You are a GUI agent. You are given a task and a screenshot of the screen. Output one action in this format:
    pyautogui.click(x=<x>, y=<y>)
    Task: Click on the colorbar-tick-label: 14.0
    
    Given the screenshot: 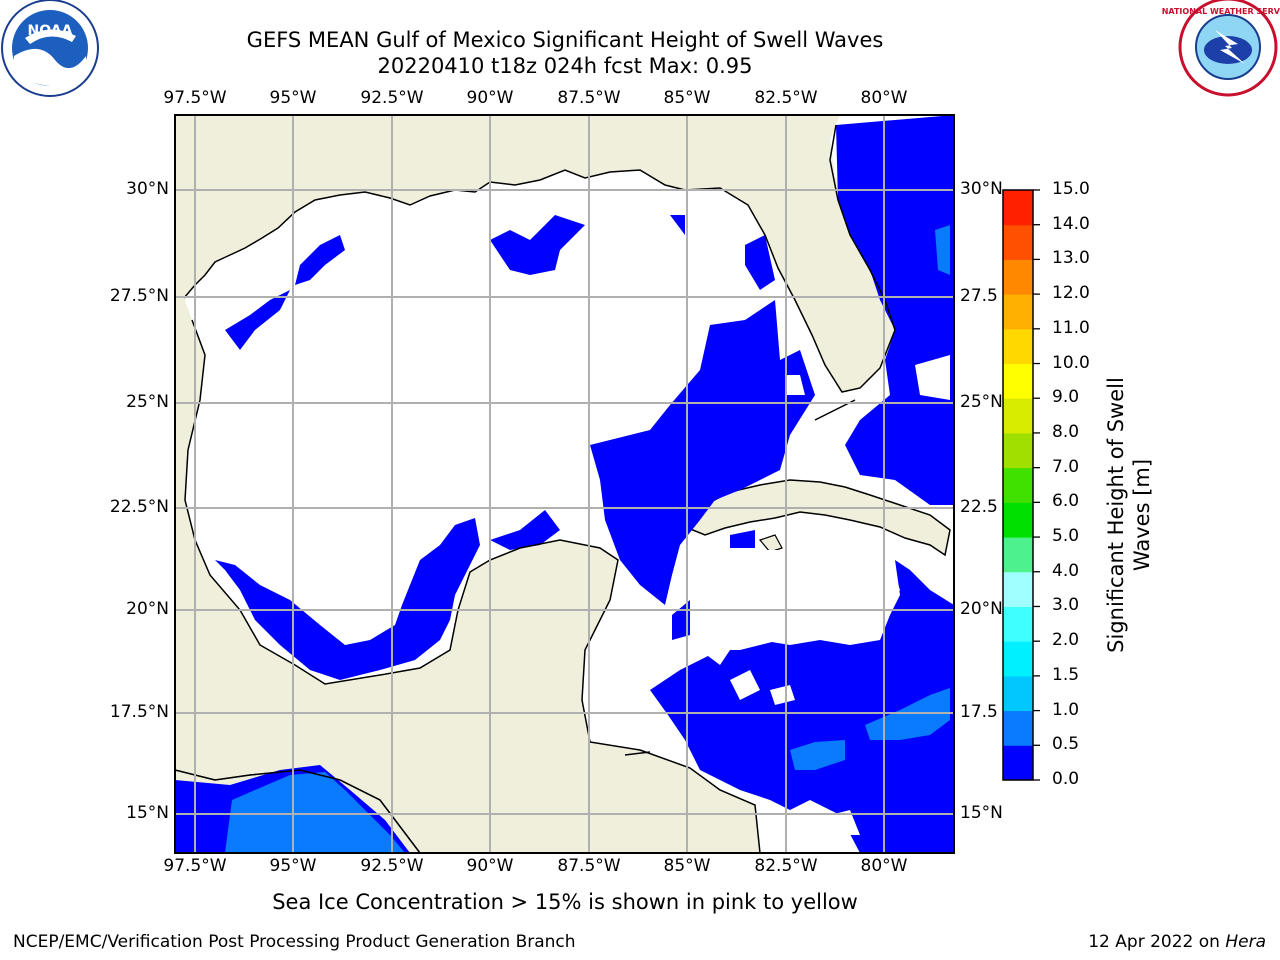 What is the action you would take?
    pyautogui.click(x=1071, y=223)
    